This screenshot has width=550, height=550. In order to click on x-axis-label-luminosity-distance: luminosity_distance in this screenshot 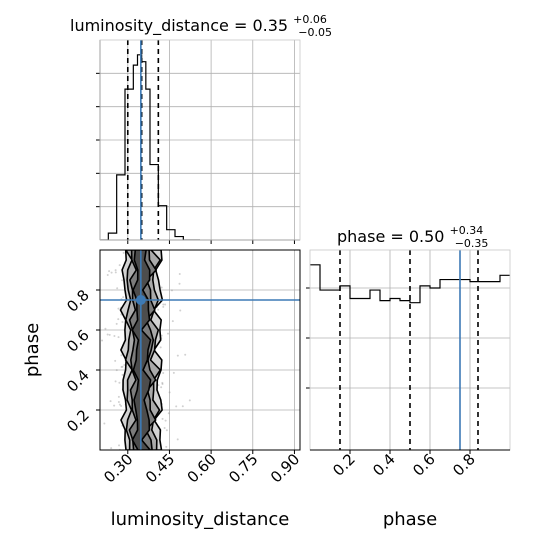, I will do `click(200, 519)`.